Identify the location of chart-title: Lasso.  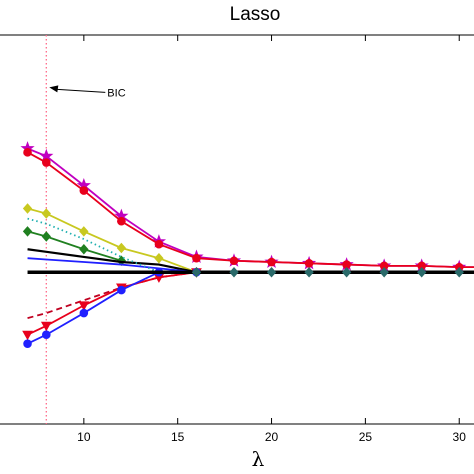
(255, 14).